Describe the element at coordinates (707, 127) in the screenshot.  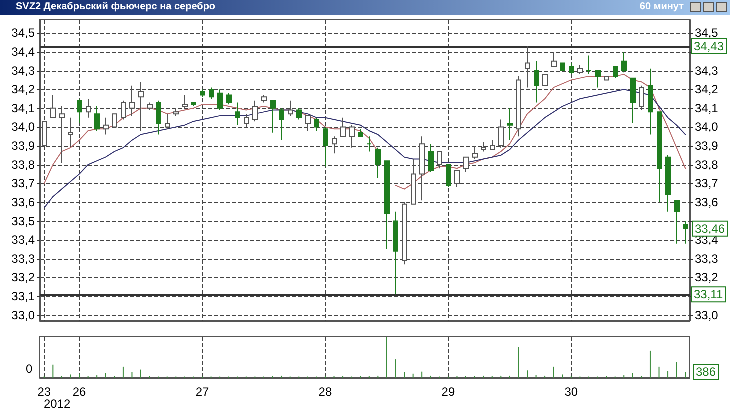
I see `y2-tick-label: 34,0` at that location.